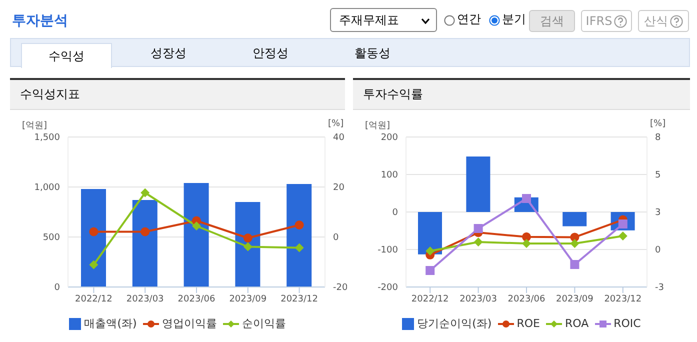 This screenshot has height=342, width=697. What do you see at coordinates (339, 138) in the screenshot?
I see `y2-tick-label: 40` at bounding box center [339, 138].